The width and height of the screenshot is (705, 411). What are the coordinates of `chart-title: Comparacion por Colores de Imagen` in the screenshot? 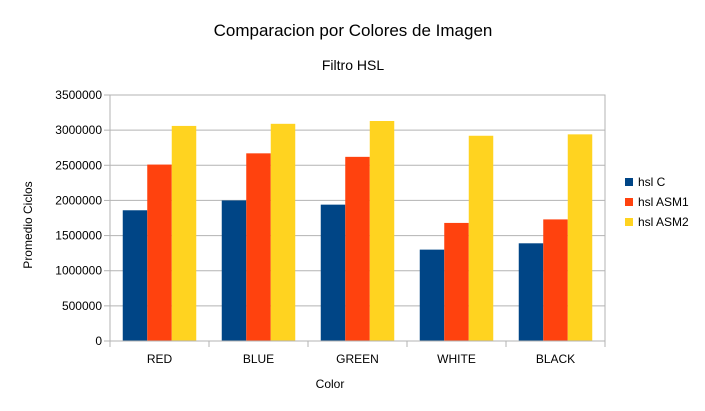 It's located at (353, 30).